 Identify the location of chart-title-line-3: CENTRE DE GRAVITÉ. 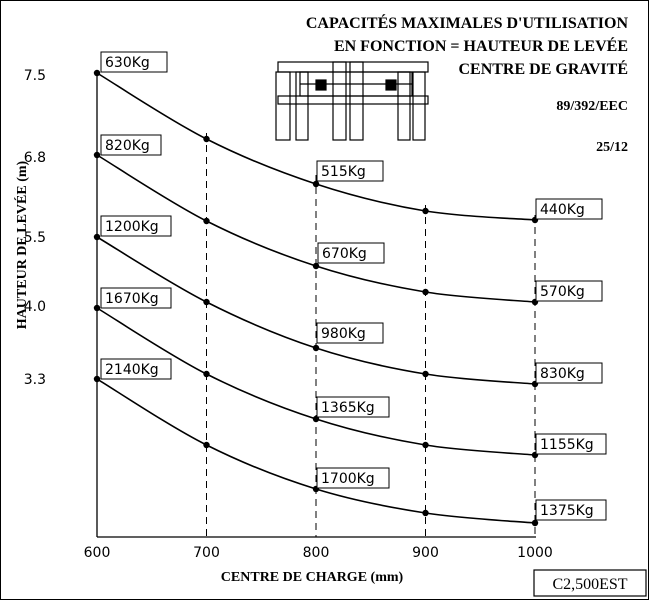
(543, 68).